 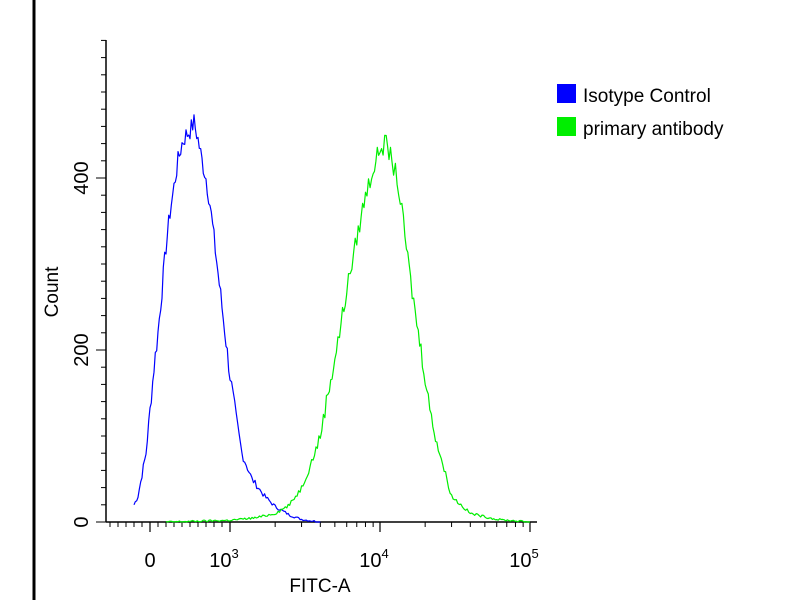 What do you see at coordinates (640, 112) in the screenshot?
I see `legend: Isotype Control primary antibody` at bounding box center [640, 112].